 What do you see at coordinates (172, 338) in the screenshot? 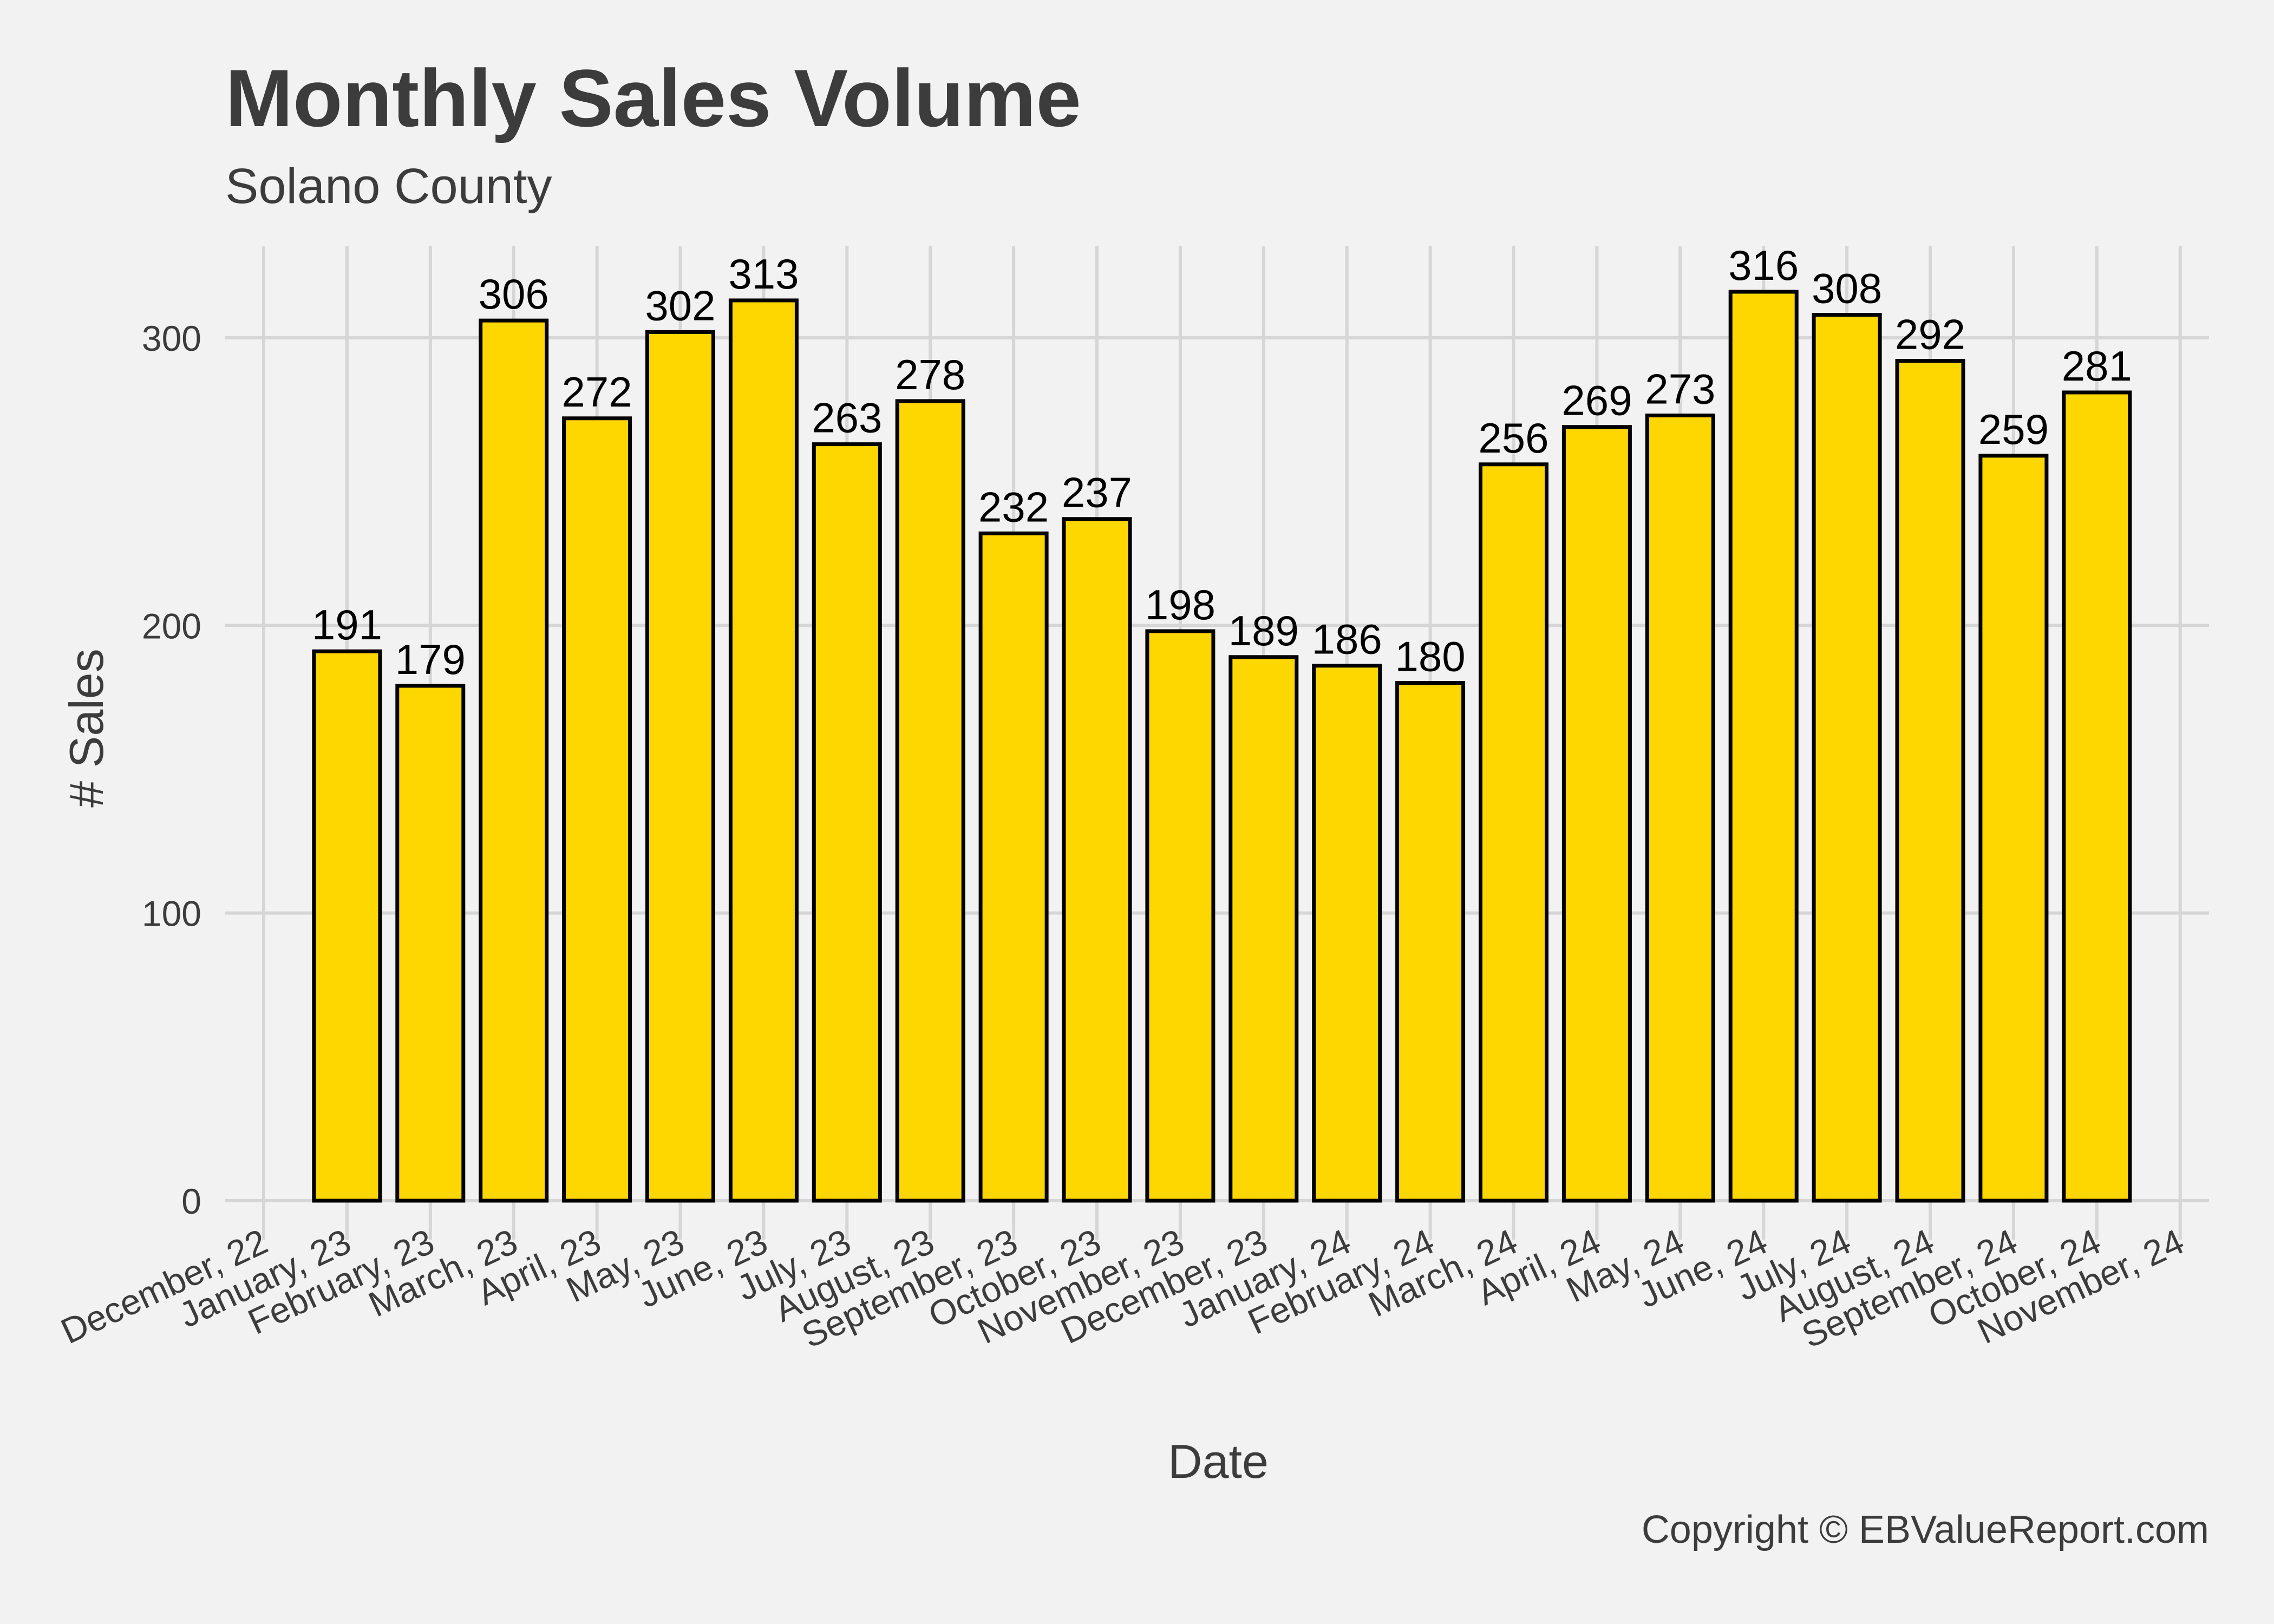
I see `y-tick-label: 300` at bounding box center [172, 338].